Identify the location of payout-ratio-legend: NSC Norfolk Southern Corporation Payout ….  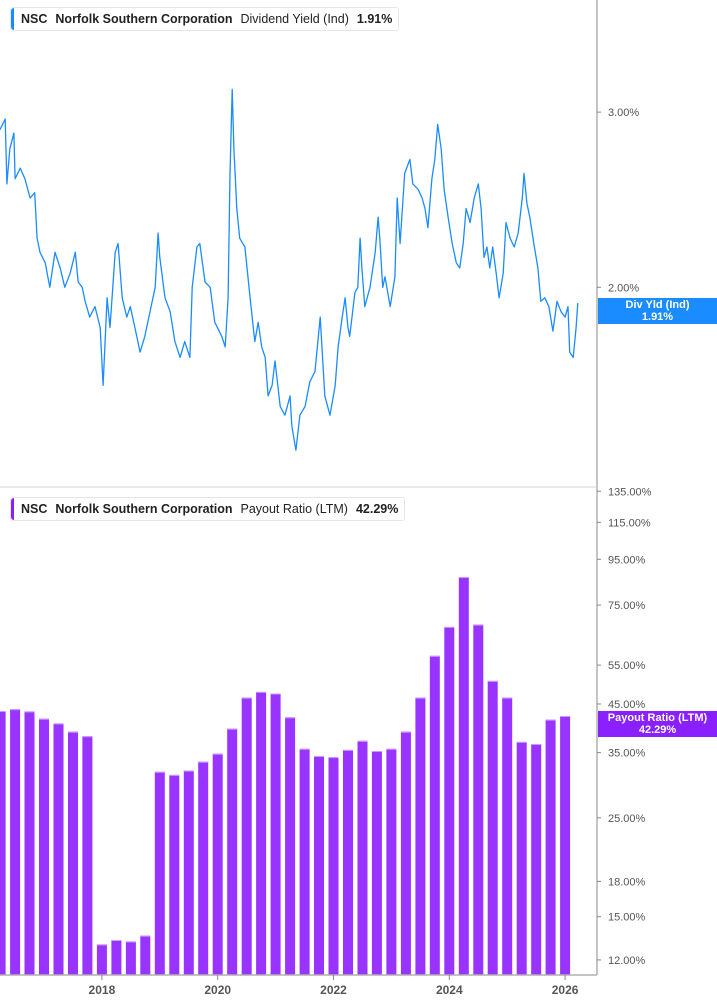
(208, 509).